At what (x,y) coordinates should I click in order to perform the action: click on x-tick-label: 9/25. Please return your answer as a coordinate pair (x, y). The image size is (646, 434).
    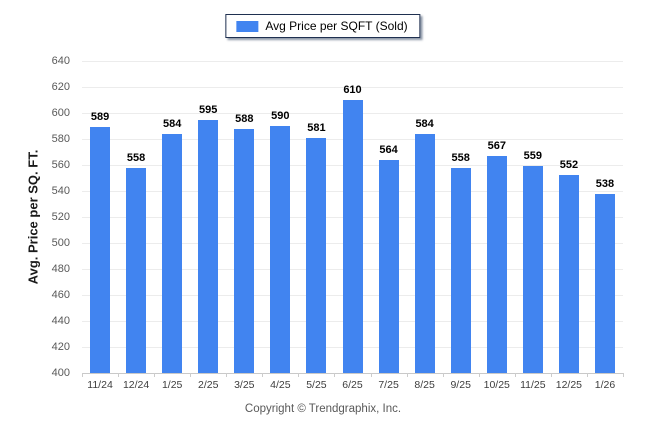
    Looking at the image, I should click on (460, 385).